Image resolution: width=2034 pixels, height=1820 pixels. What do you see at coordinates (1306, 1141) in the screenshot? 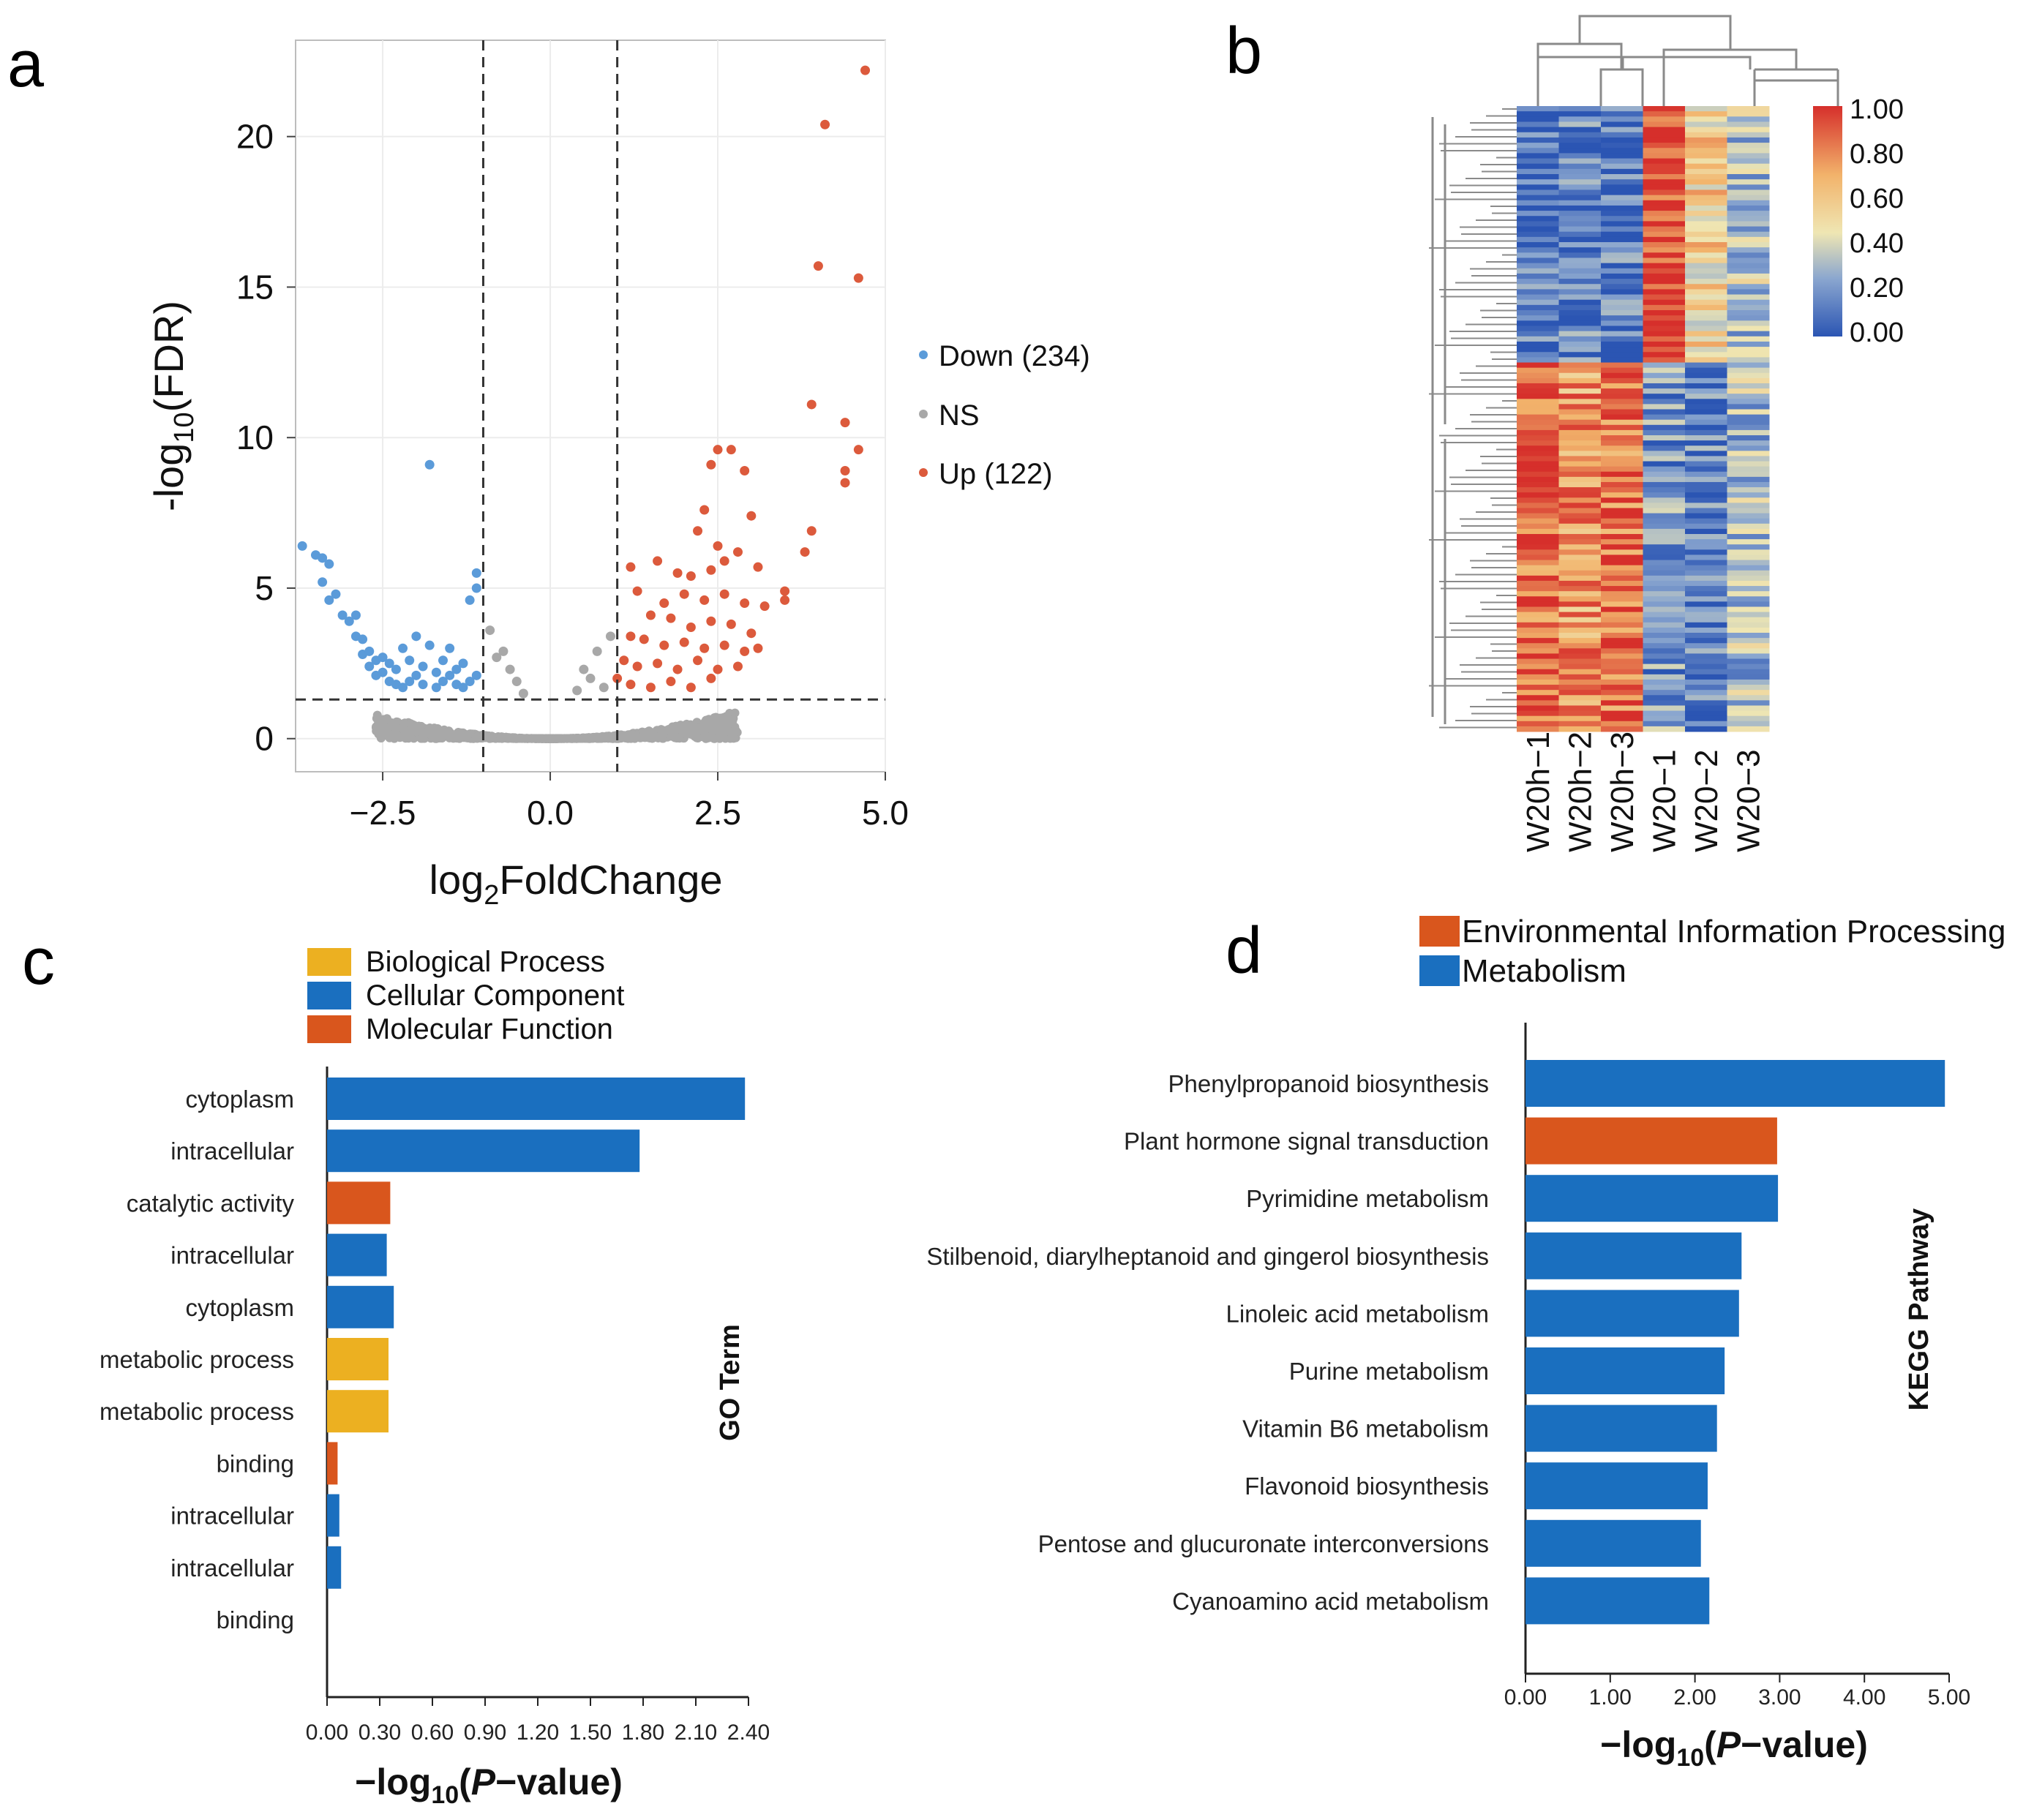
I see `kegg-category-label: Plant hormone signal transduction` at bounding box center [1306, 1141].